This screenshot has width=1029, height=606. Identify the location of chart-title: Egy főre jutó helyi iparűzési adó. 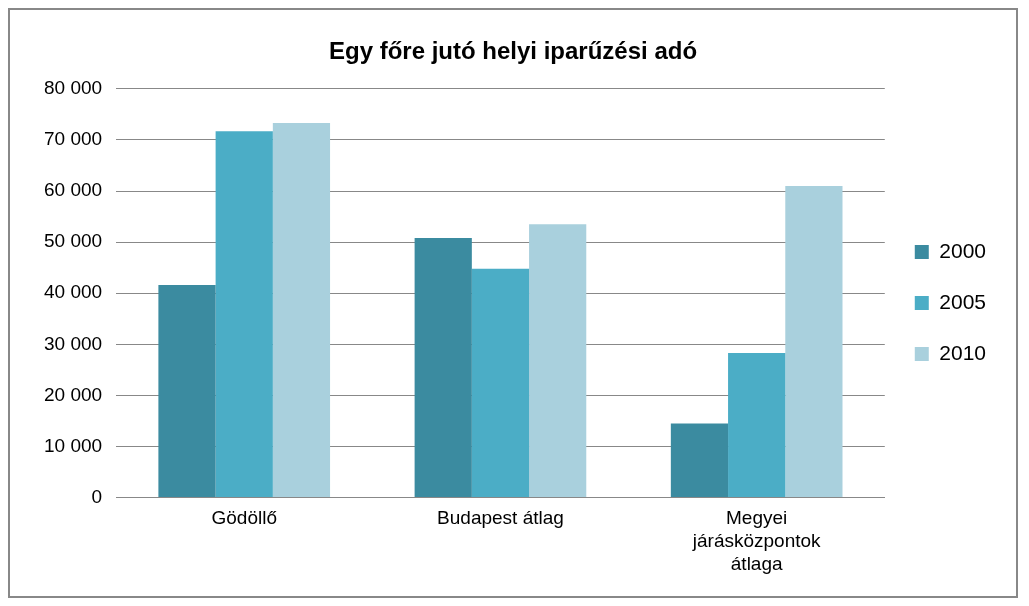
(513, 51).